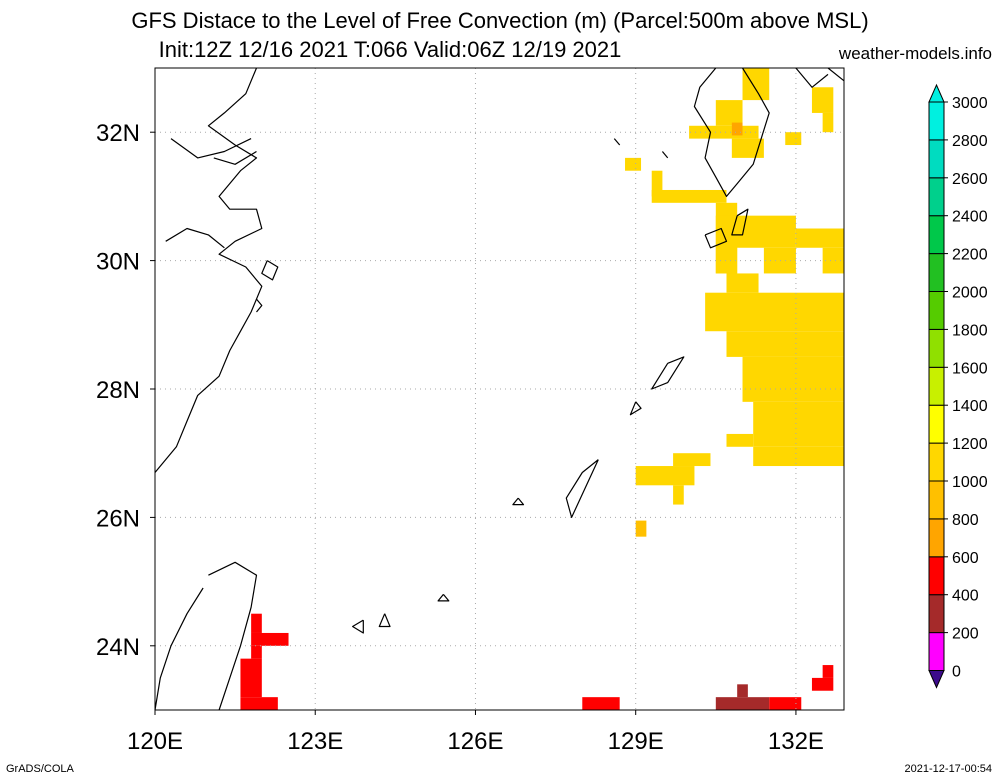 This screenshot has height=779, width=1000. I want to click on footer-timestamp: 2021-12-17-00:54, so click(948, 769).